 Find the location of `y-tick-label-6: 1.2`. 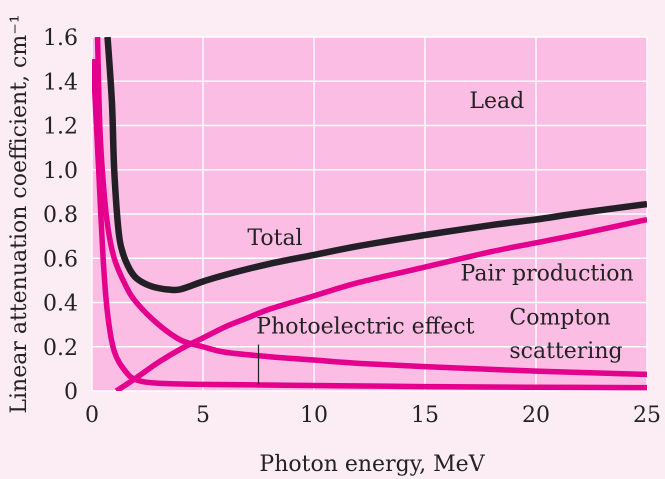

y-tick-label-6: 1.2 is located at coordinates (60, 127).